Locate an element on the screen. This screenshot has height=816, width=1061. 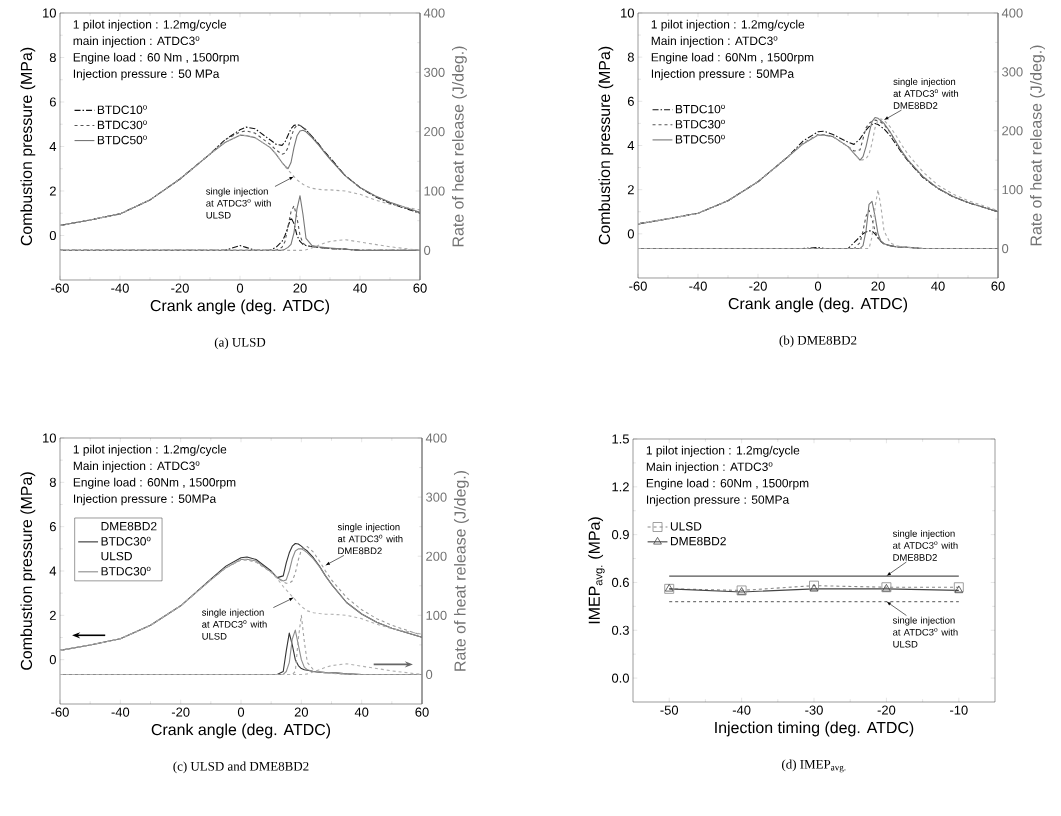
y-tick-label: 0.6 is located at coordinates (620, 582).